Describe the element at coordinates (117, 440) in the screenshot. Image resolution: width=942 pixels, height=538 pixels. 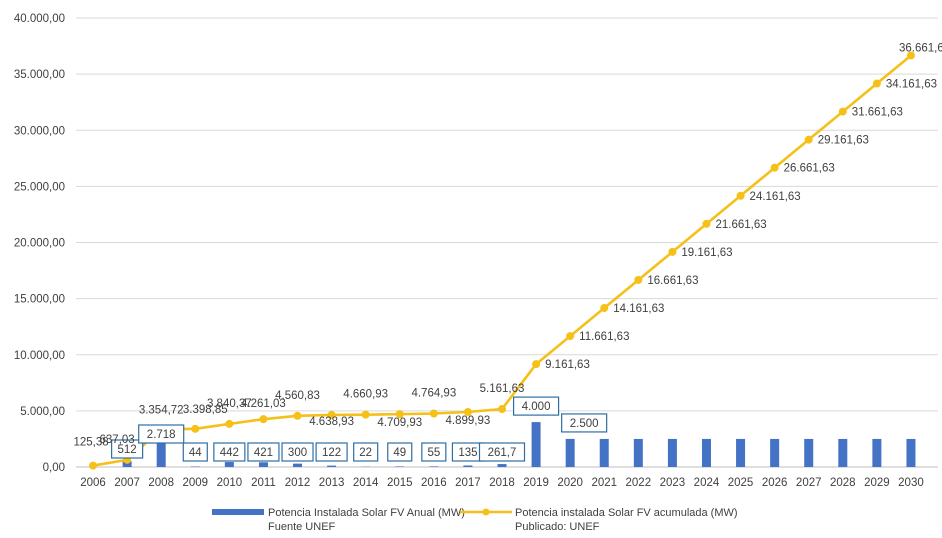
I see `line-value-label: 637,03` at that location.